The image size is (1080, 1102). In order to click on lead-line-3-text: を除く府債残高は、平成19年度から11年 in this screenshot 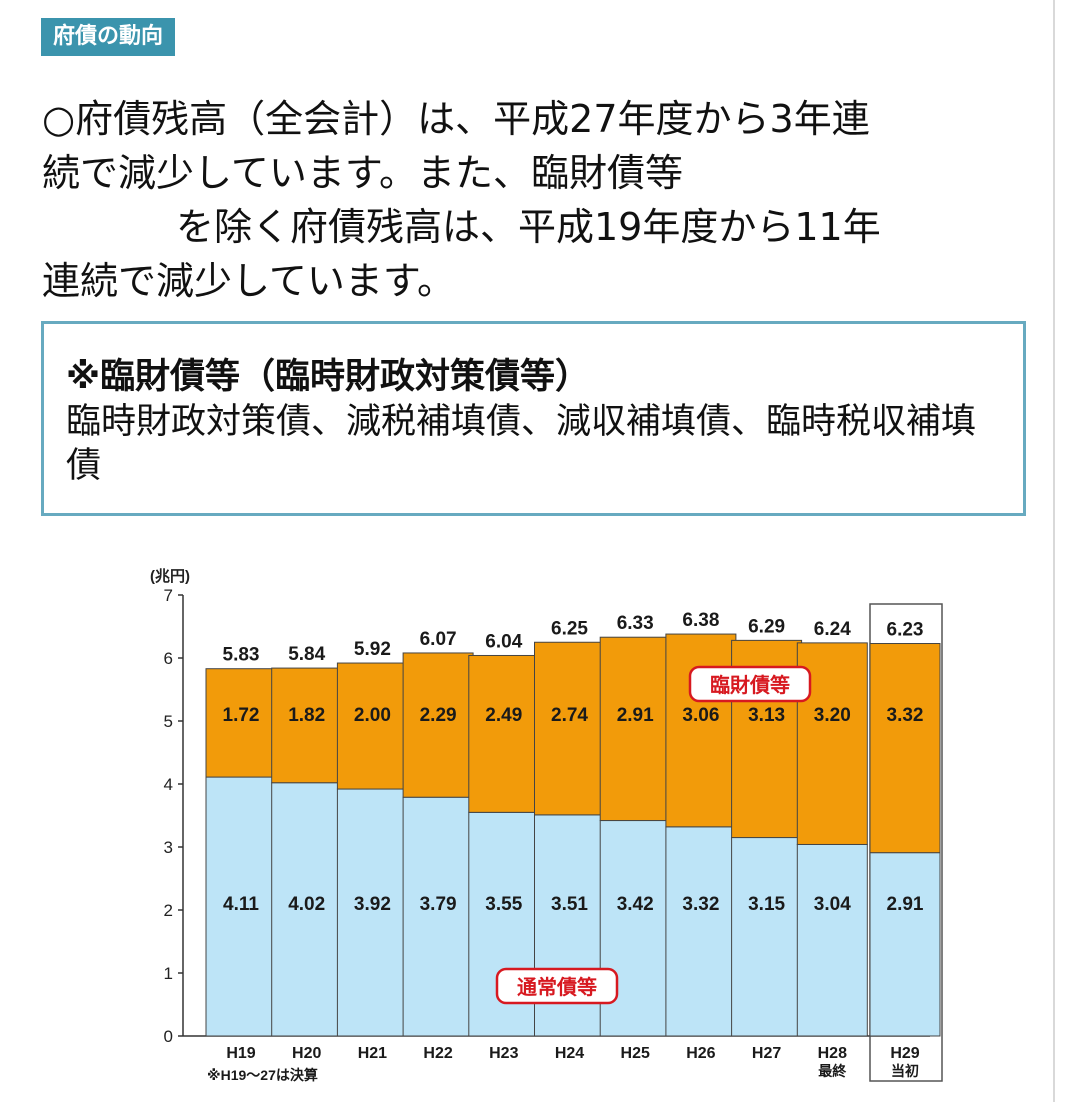, I will do `click(528, 227)`.